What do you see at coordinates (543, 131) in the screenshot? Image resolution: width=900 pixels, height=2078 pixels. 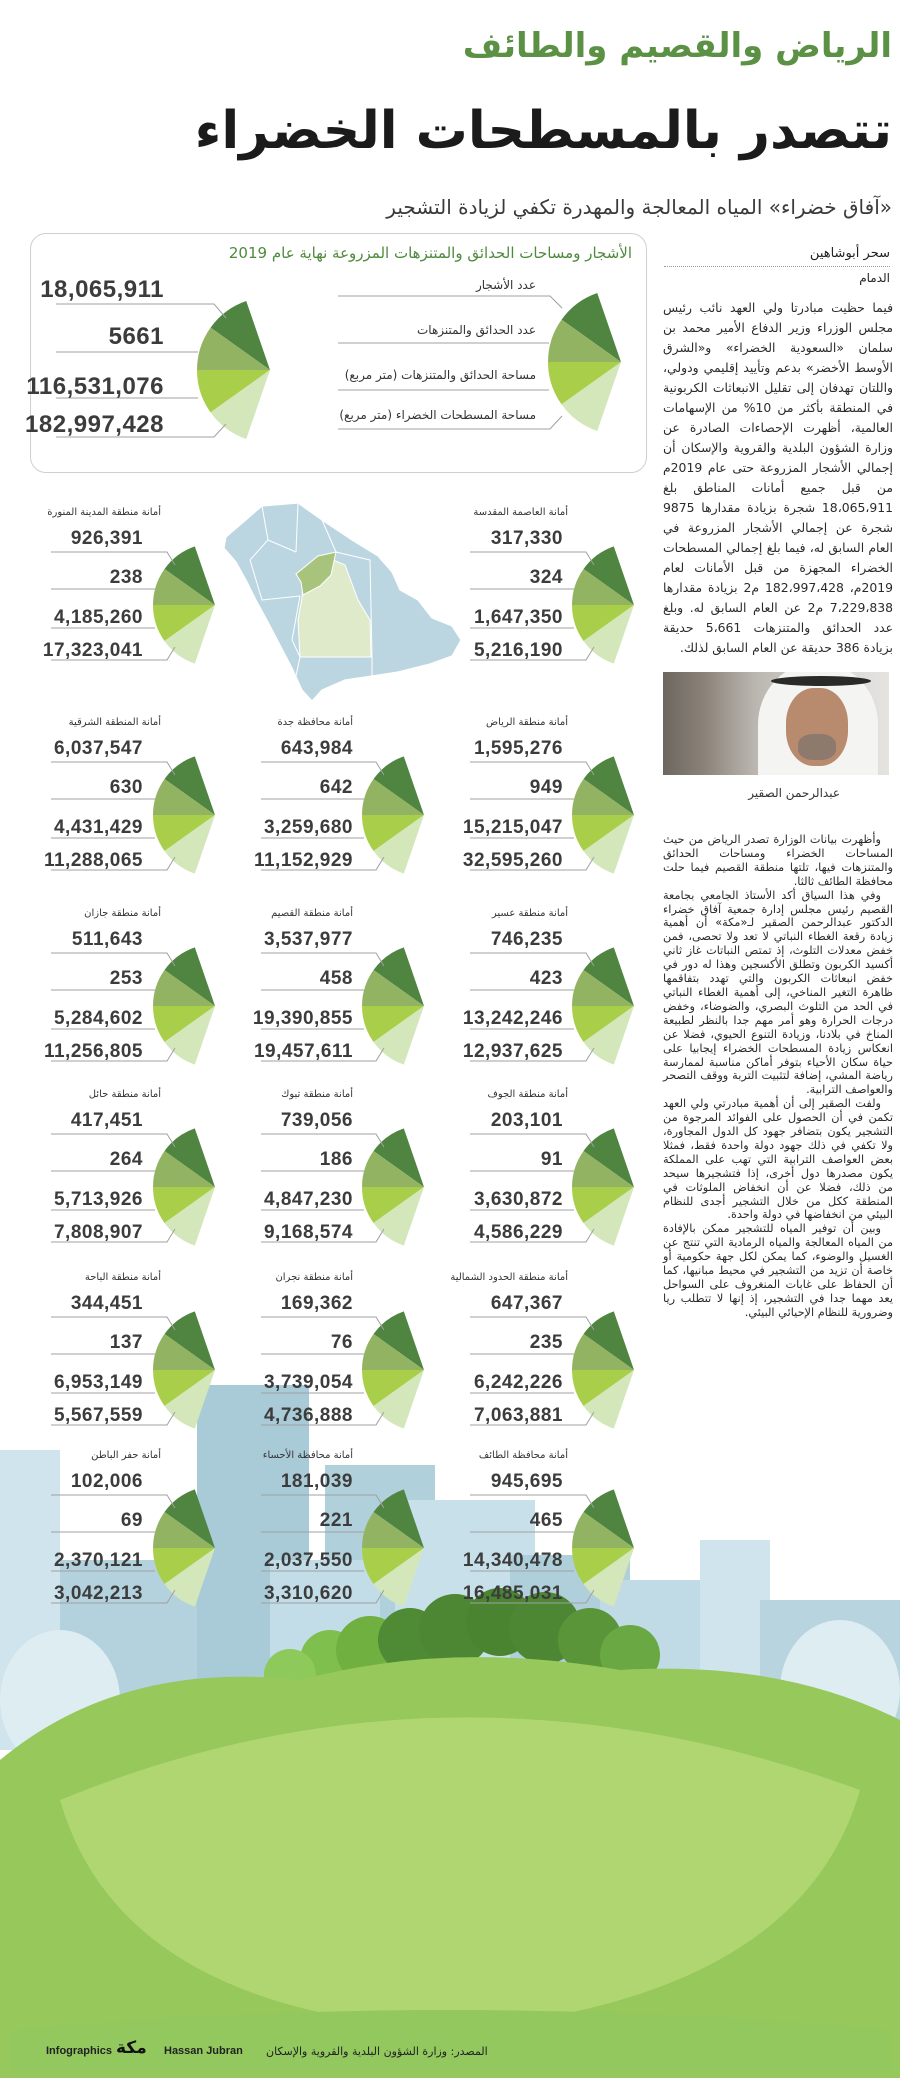 I see `headline-title: تتصدر بالمسطحات الخضراء` at bounding box center [543, 131].